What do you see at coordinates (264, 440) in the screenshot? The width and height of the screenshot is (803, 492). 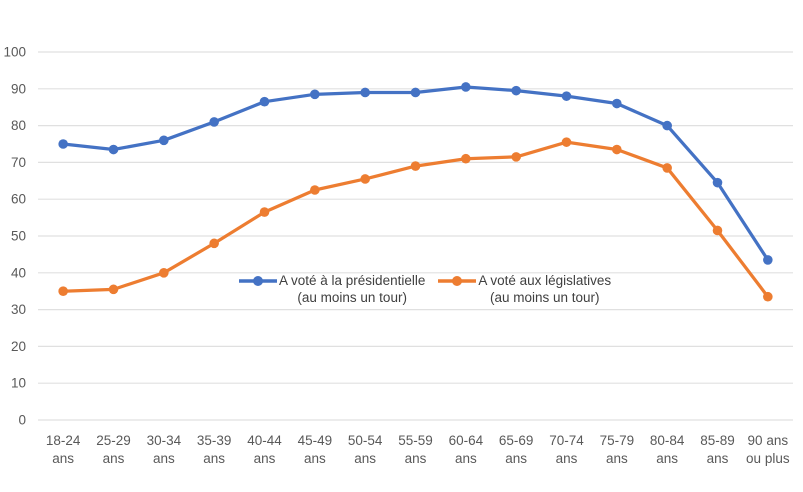 I see `x-axis-tick-label: 40-44` at bounding box center [264, 440].